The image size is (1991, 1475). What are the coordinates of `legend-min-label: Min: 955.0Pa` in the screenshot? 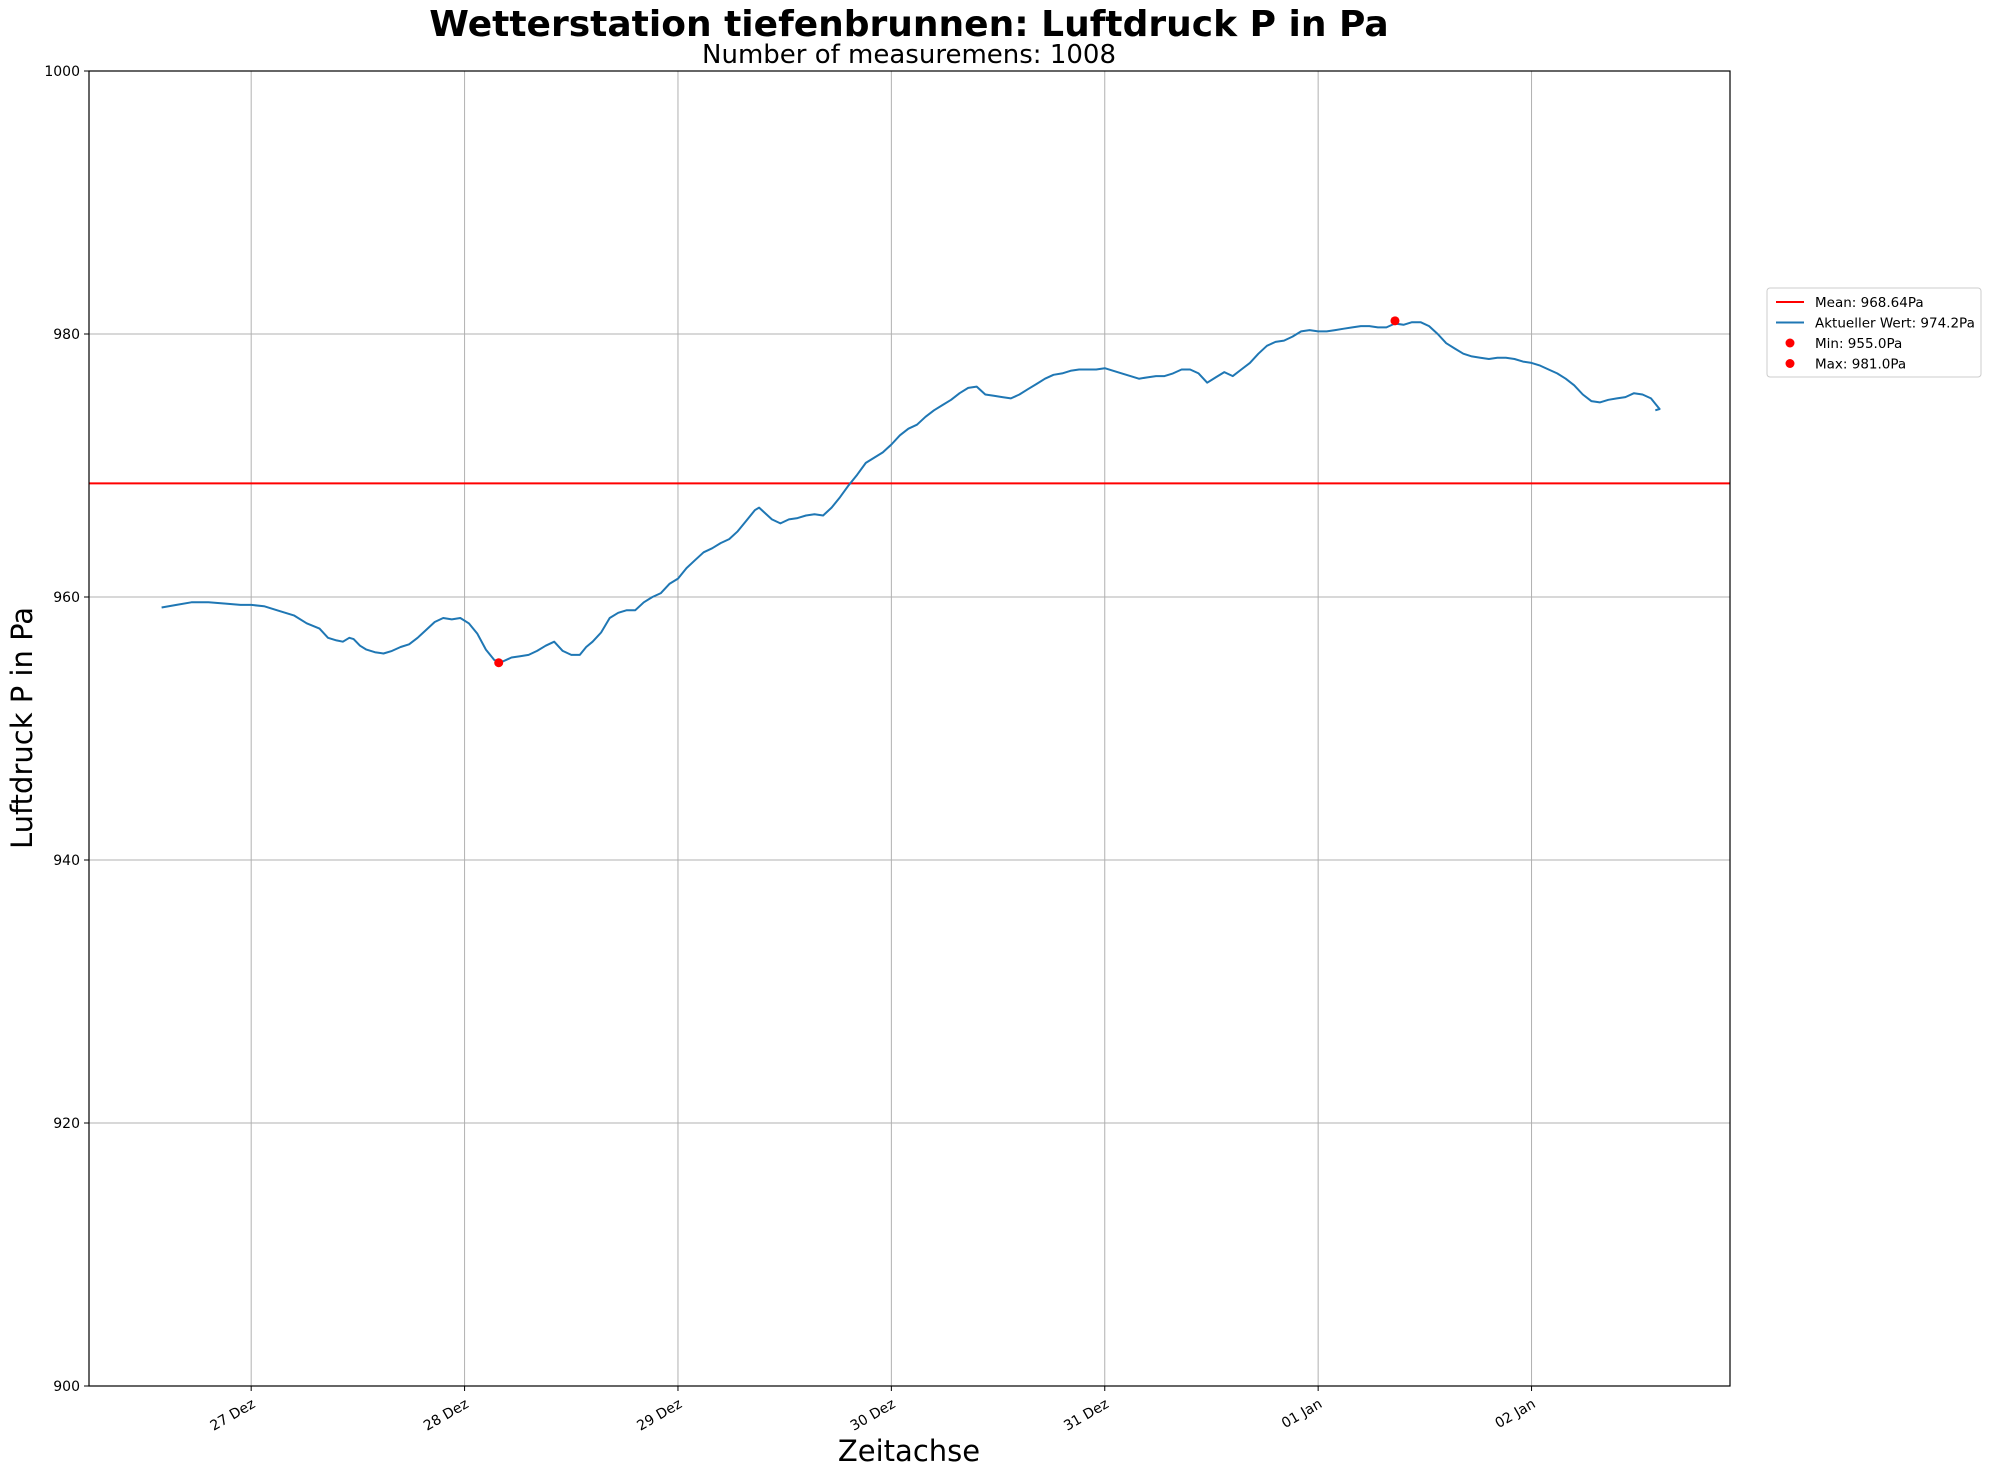 It's located at (1858, 344).